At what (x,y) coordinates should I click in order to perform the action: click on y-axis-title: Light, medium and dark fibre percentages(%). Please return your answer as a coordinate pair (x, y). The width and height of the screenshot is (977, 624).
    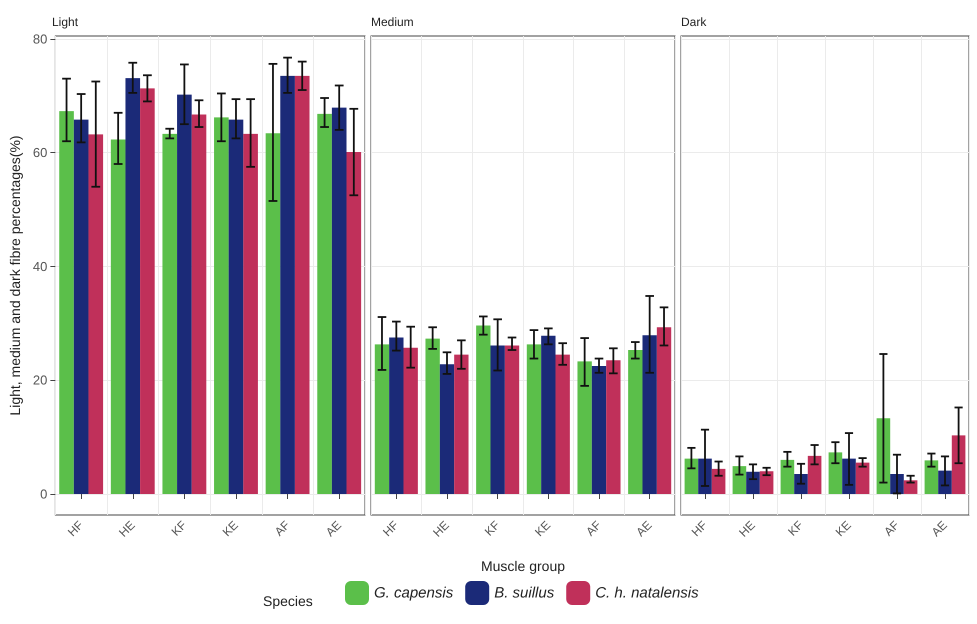
    Looking at the image, I should click on (15, 275).